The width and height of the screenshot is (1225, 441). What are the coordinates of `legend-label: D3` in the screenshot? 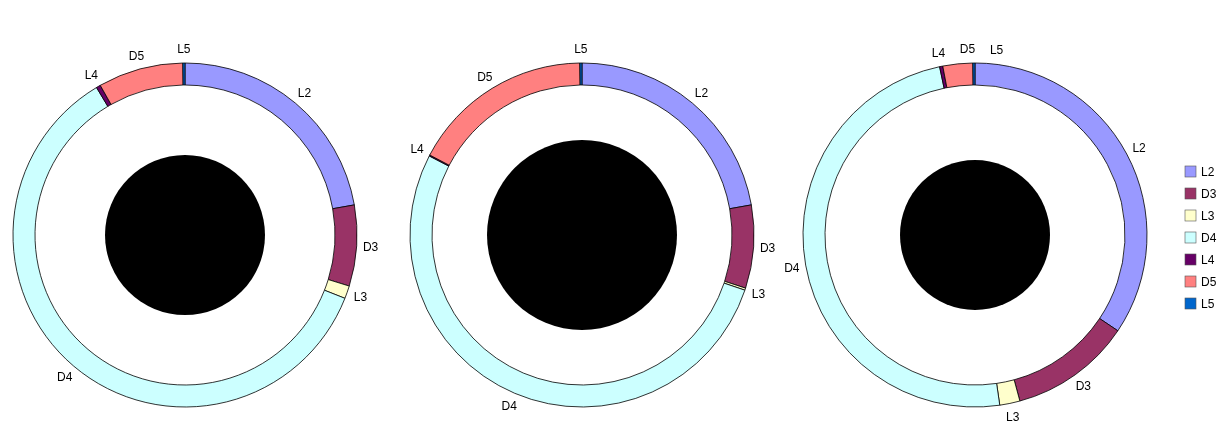 It's located at (1209, 194).